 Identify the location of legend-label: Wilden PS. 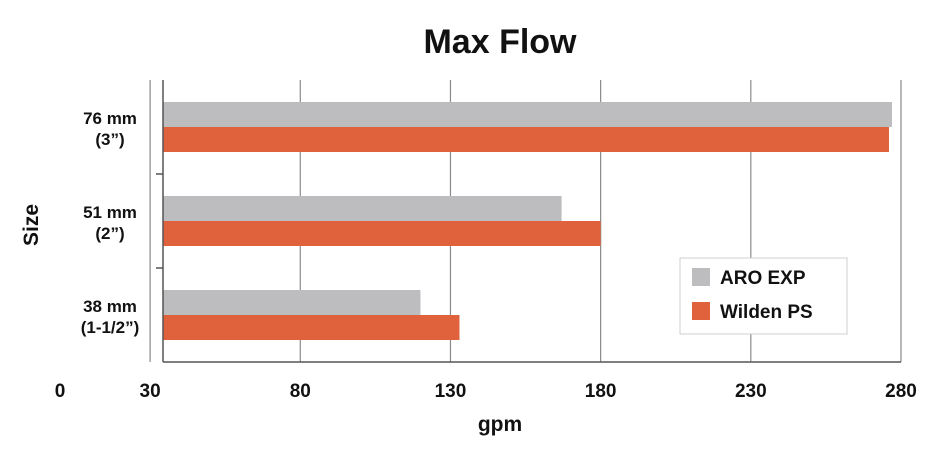
(766, 312).